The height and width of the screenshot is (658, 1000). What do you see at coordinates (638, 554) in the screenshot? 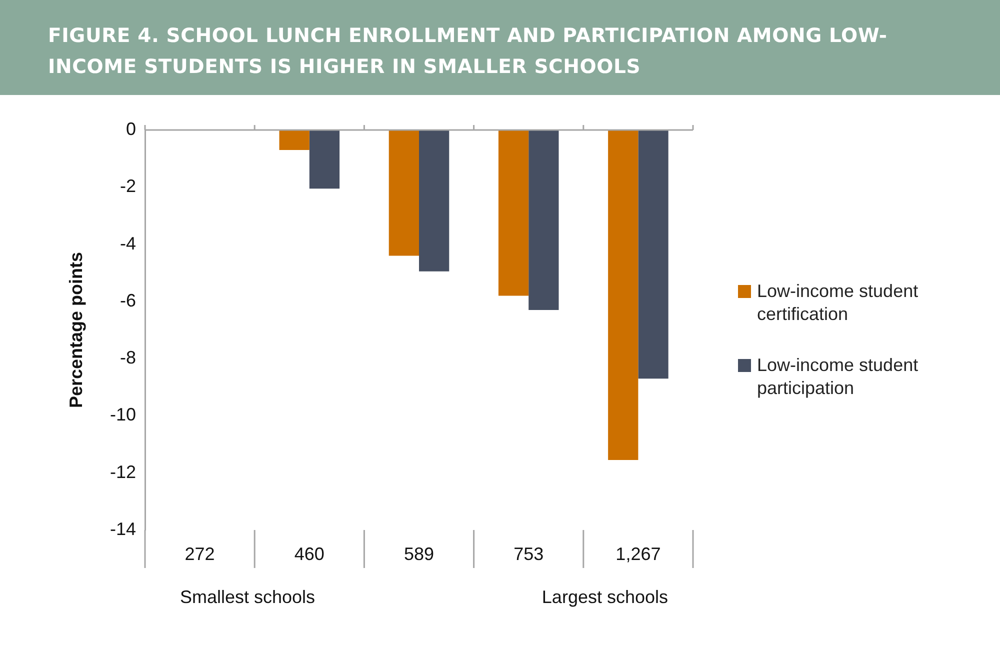
I see `x-tick-label: 1,267` at bounding box center [638, 554].